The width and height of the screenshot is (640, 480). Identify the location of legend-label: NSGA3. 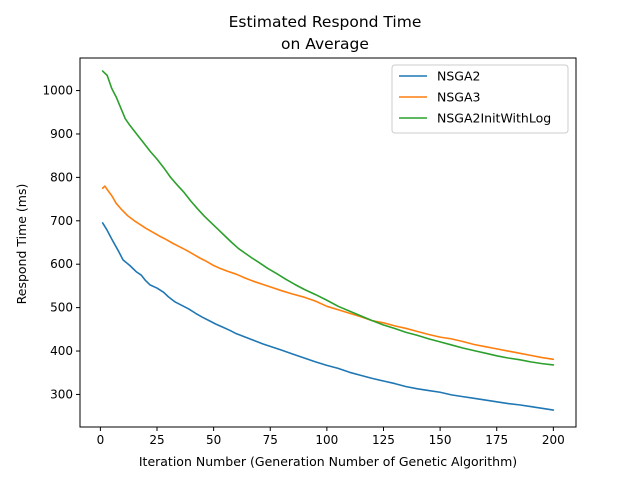
(458, 97).